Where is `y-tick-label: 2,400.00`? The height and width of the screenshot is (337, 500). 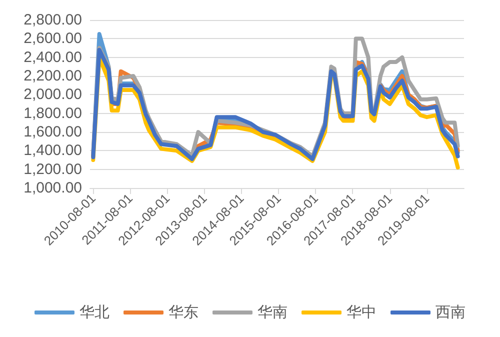 y-tick-label: 2,400.00 is located at coordinates (53, 57).